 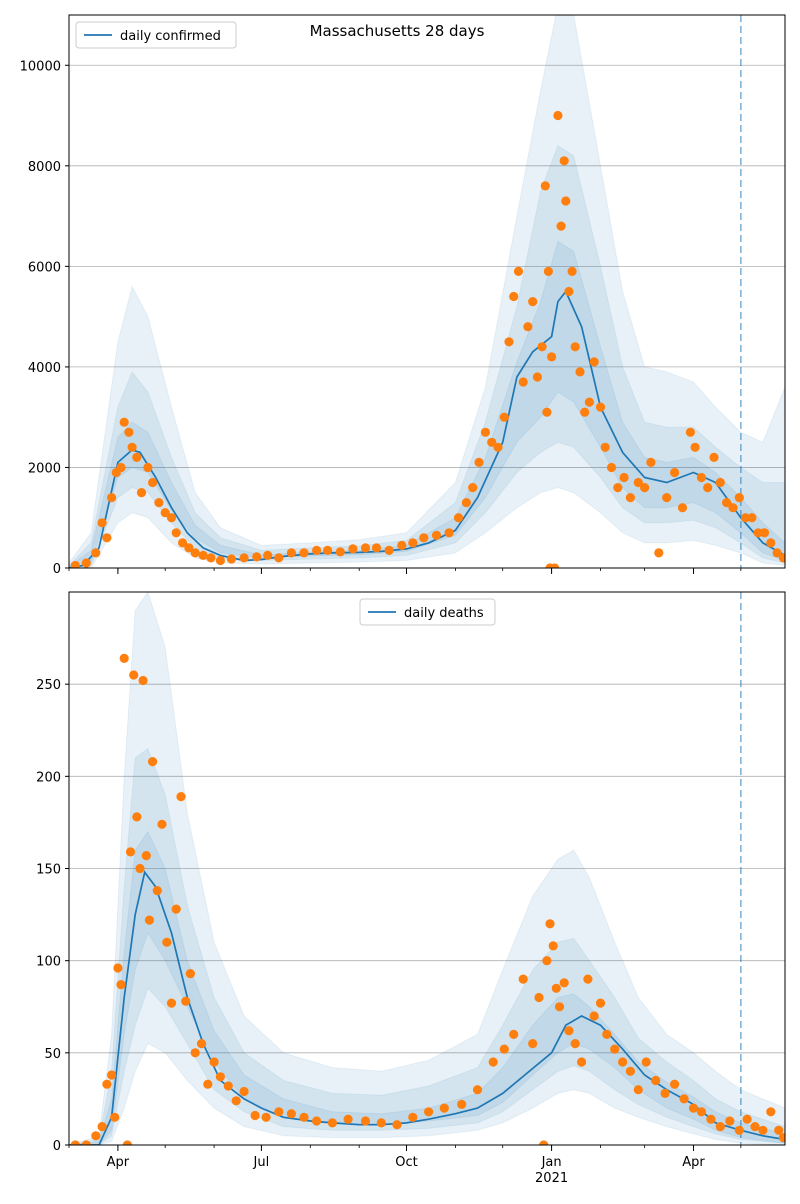 What do you see at coordinates (48, 962) in the screenshot?
I see `y-tick-label: 100` at bounding box center [48, 962].